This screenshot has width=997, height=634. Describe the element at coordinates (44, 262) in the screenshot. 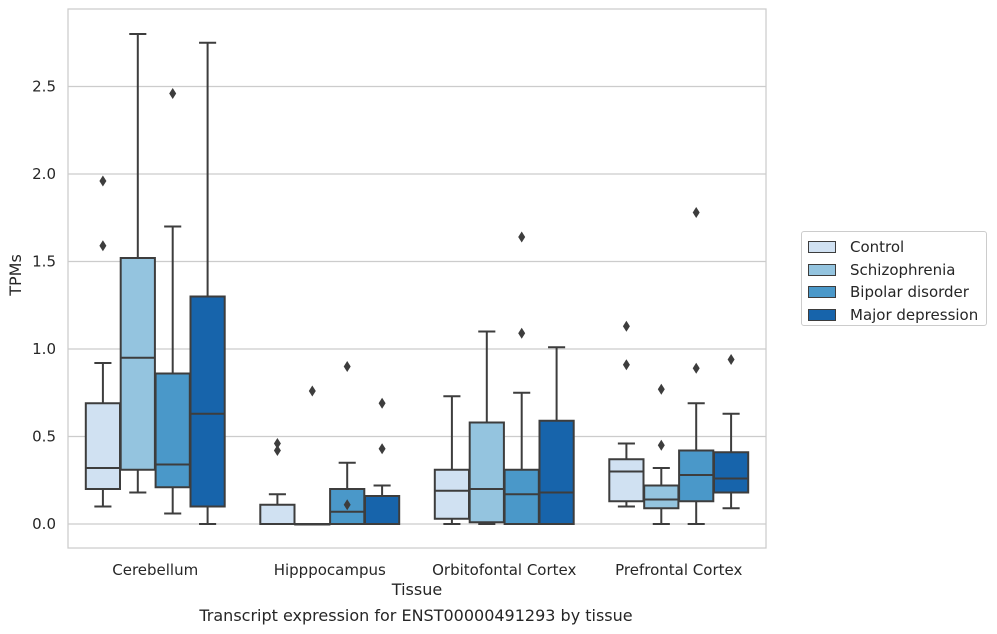

I see `y-tick-label: 1.5` at that location.